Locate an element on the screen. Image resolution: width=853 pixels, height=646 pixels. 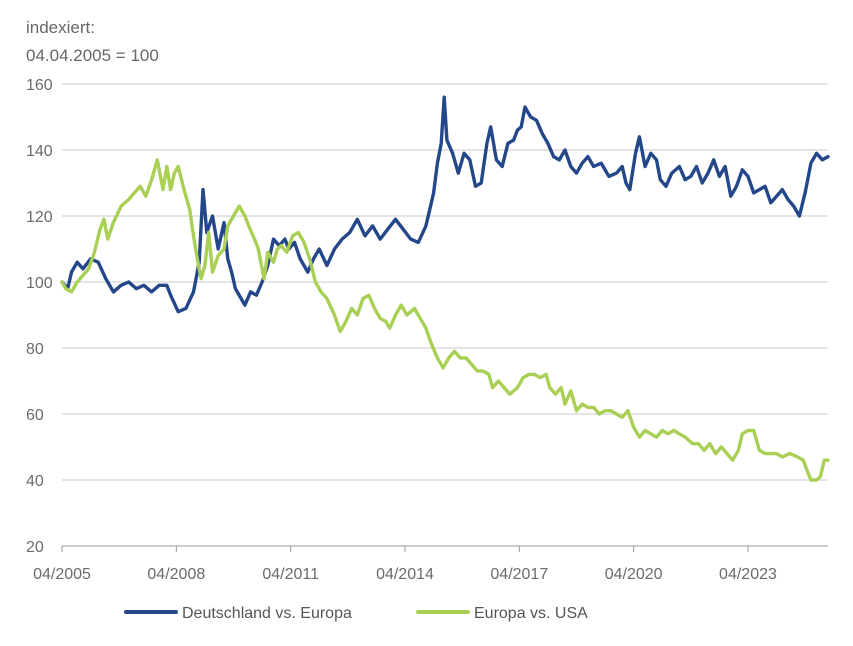
y-tick-label: 160 is located at coordinates (39, 85).